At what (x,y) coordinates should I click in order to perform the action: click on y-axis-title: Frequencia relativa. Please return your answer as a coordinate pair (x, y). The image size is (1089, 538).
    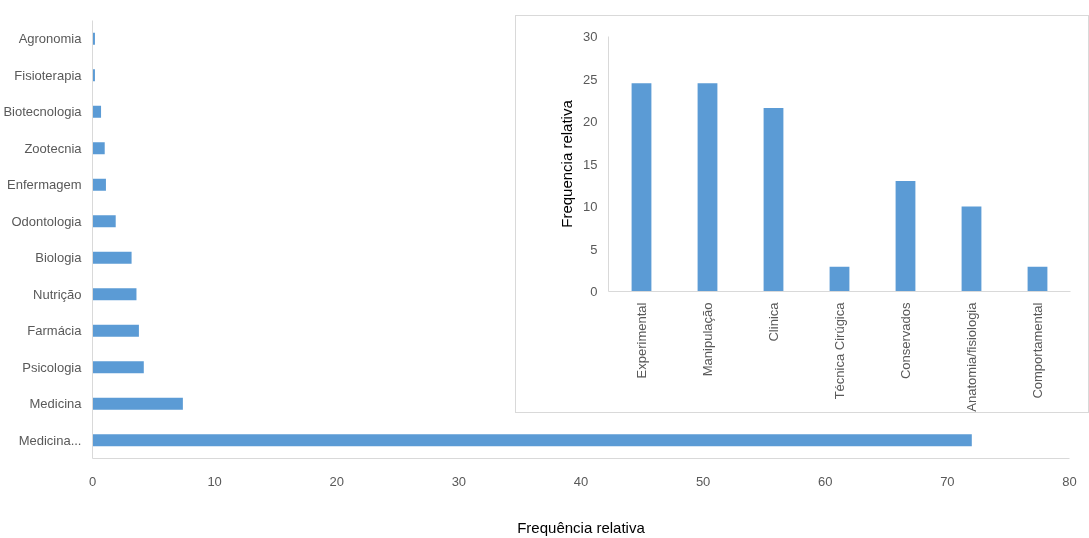
    Looking at the image, I should click on (567, 163).